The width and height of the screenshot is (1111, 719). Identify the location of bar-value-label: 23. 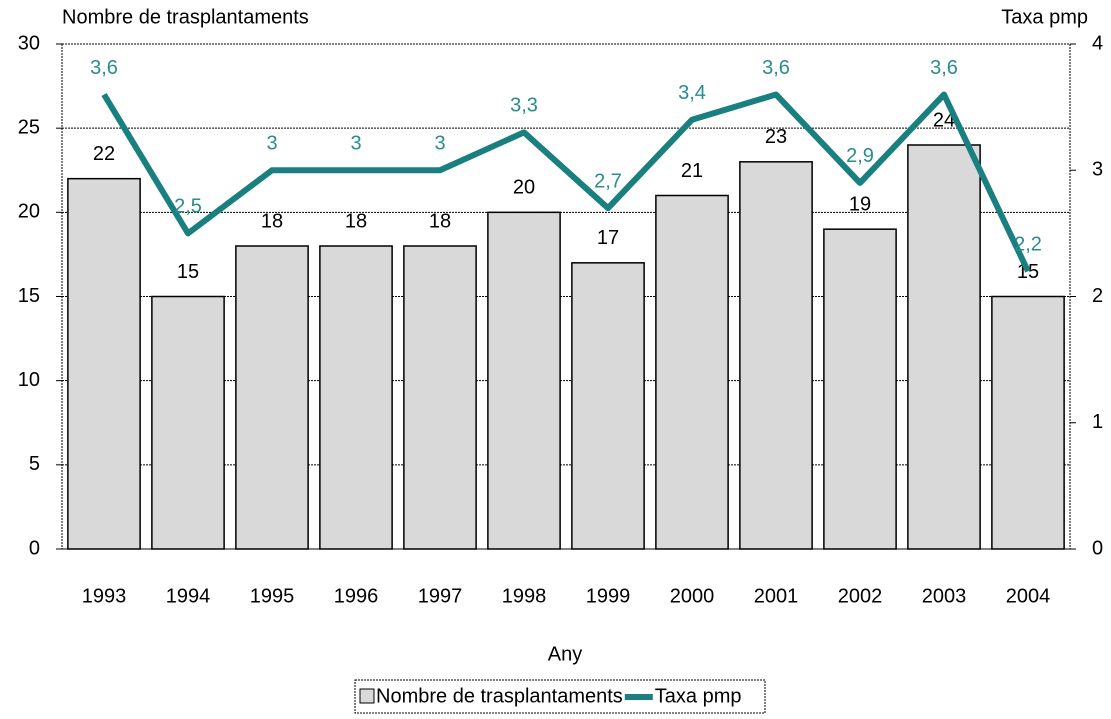
(776, 137).